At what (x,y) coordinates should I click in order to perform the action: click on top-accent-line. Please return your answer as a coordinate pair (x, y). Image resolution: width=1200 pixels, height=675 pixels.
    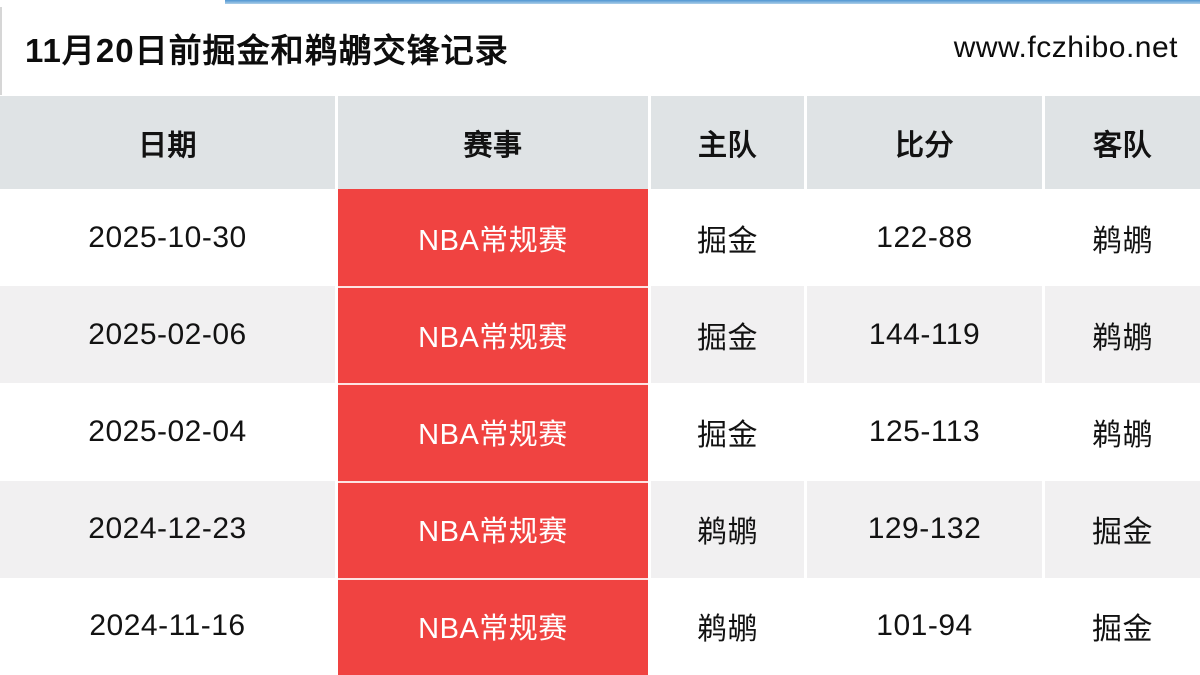
    Looking at the image, I should click on (712, 2).